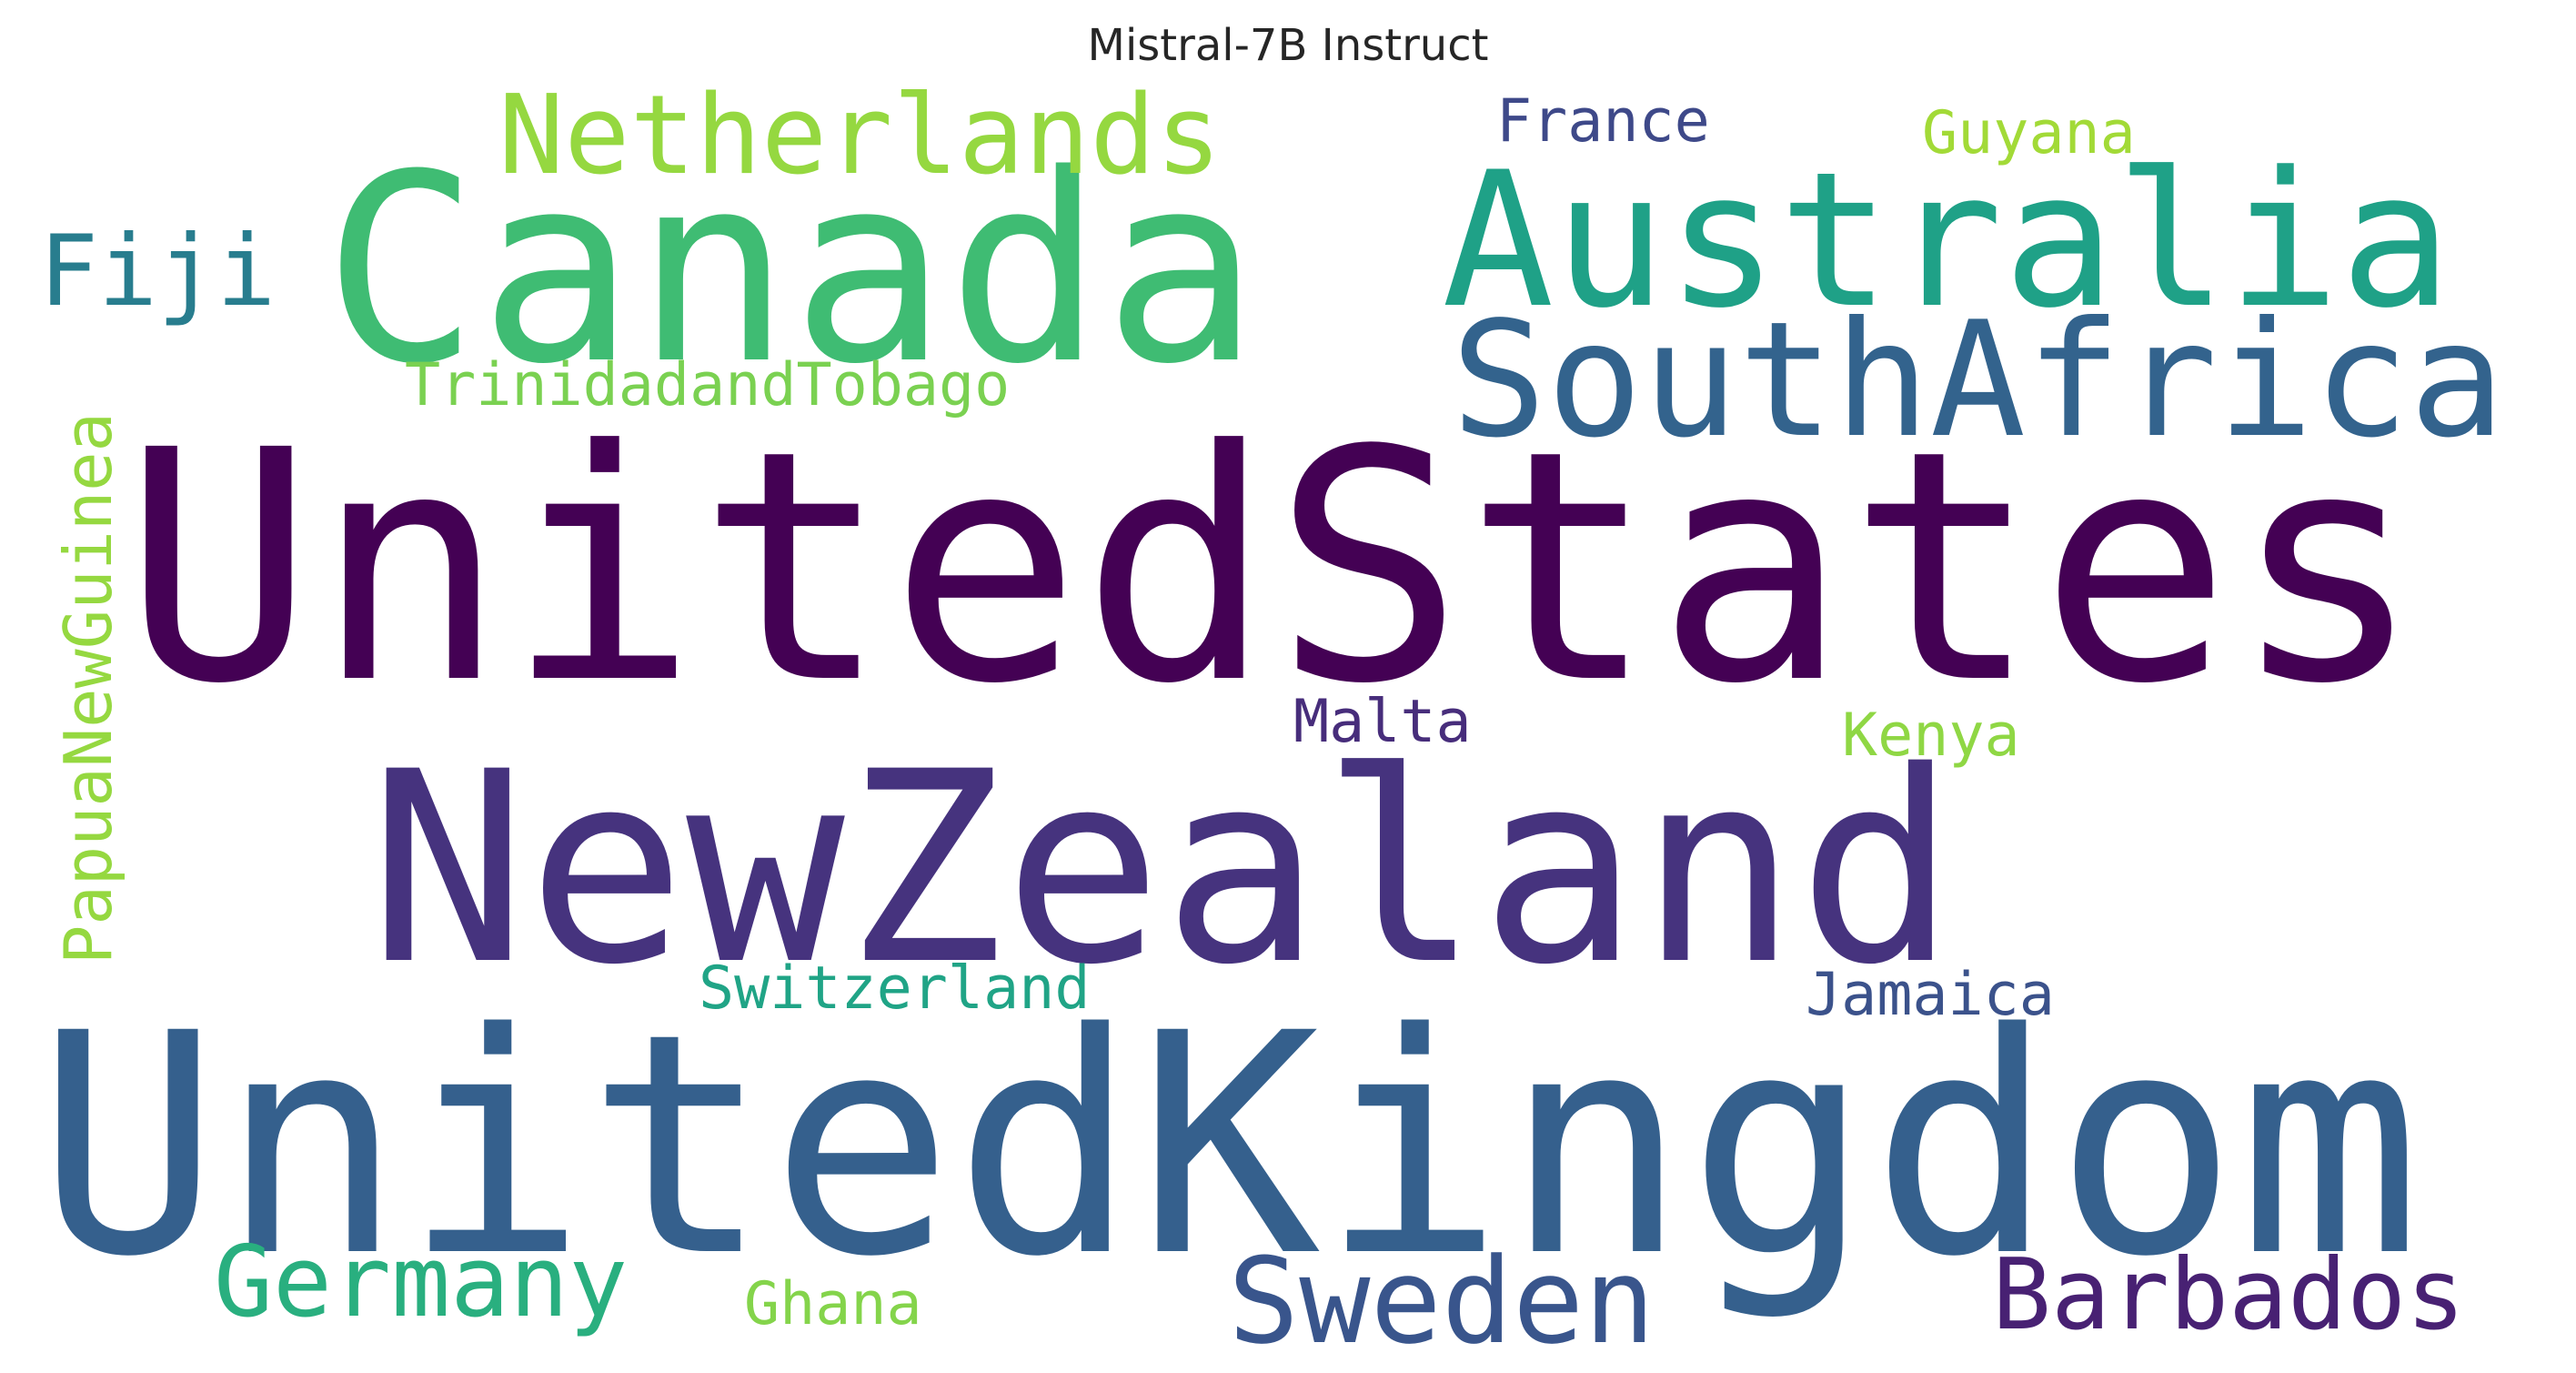 This screenshot has height=1373, width=2576. I want to click on chart-title: Mistral-7B Instruct, so click(1288, 45).